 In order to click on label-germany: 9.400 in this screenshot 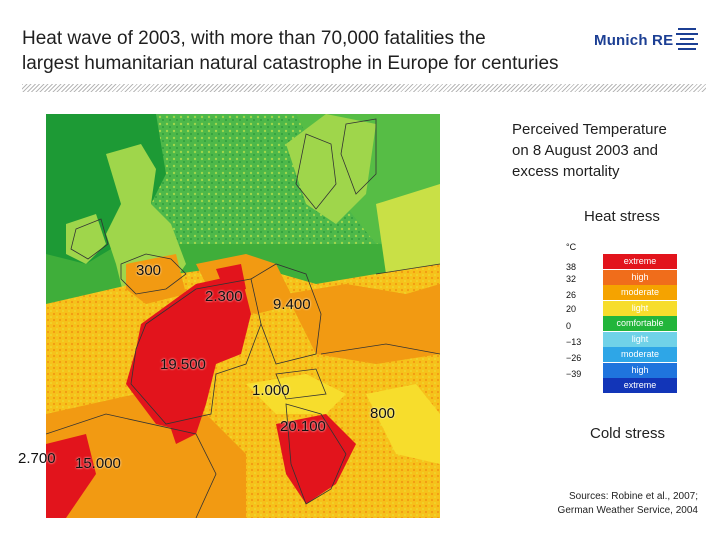, I will do `click(292, 304)`.